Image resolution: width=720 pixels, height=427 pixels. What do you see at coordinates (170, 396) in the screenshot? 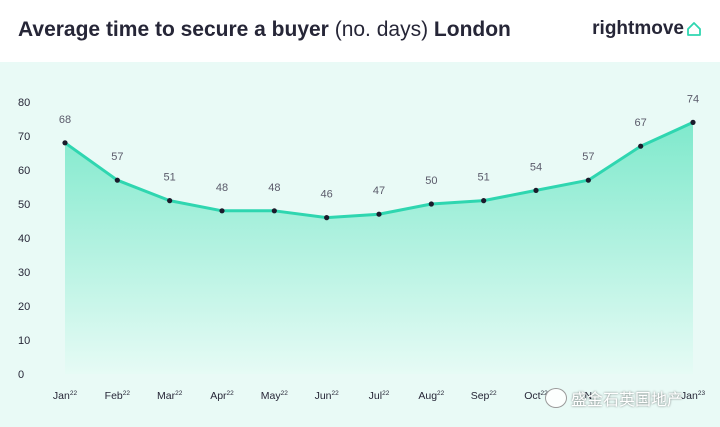
I see `x-tick-label: Mar22` at bounding box center [170, 396].